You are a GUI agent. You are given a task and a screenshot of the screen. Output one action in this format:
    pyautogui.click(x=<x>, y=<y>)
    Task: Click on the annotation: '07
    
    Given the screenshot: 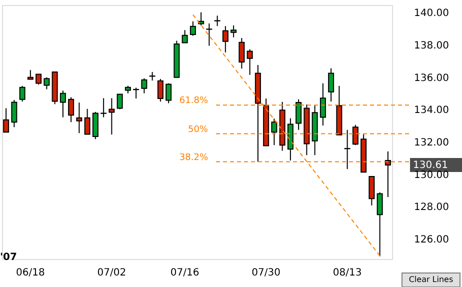 What is the action you would take?
    pyautogui.click(x=9, y=257)
    